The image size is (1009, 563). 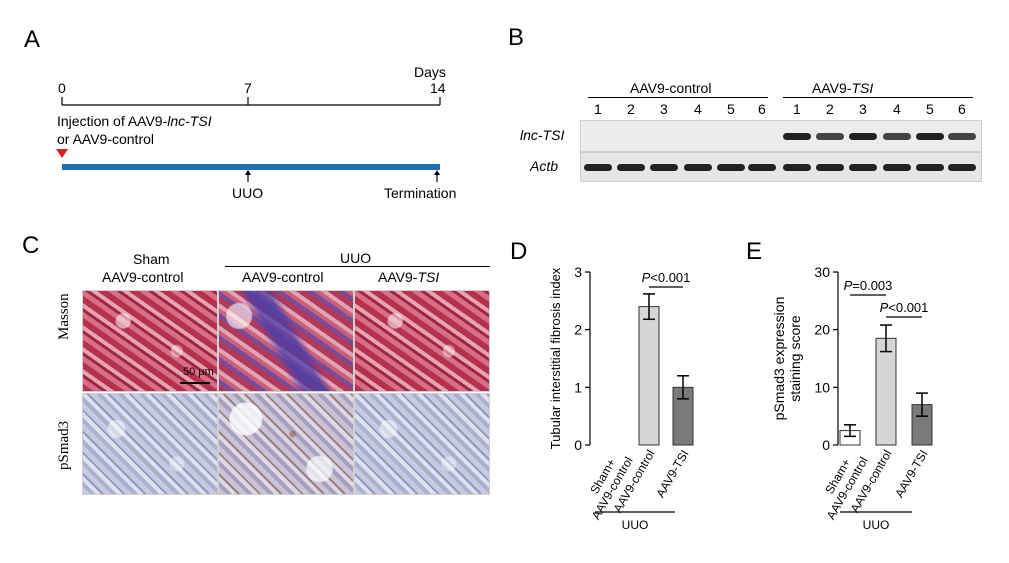 I want to click on y-tick-label: 2, so click(x=578, y=330).